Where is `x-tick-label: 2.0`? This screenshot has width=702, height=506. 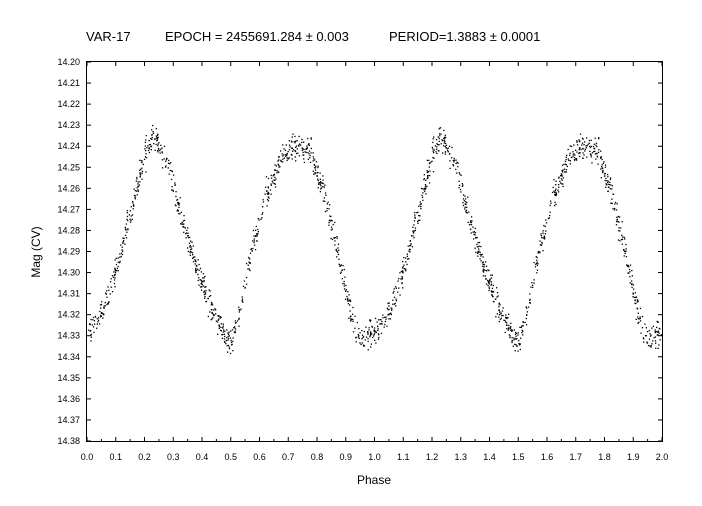
x-tick-label: 2.0 is located at coordinates (662, 457).